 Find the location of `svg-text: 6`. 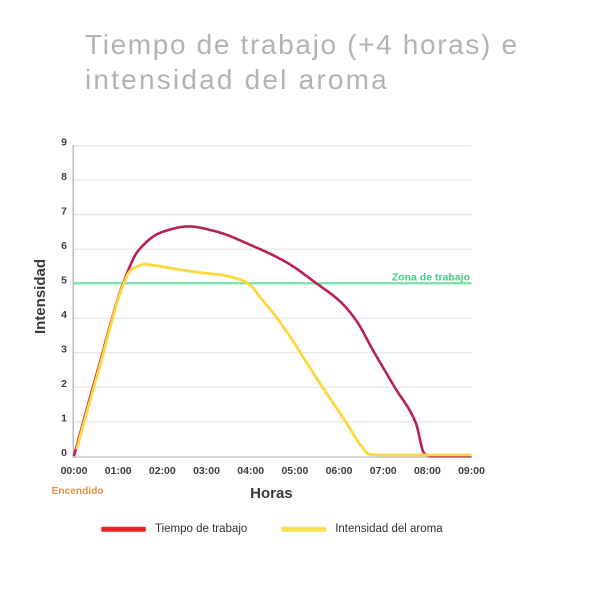

svg-text: 6 is located at coordinates (64, 246).